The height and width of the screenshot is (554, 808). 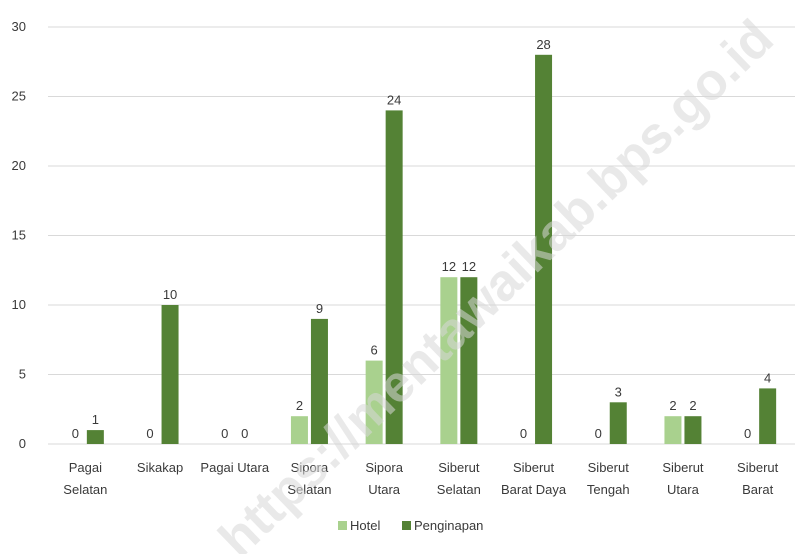 What do you see at coordinates (618, 391) in the screenshot?
I see `data-label: 3` at bounding box center [618, 391].